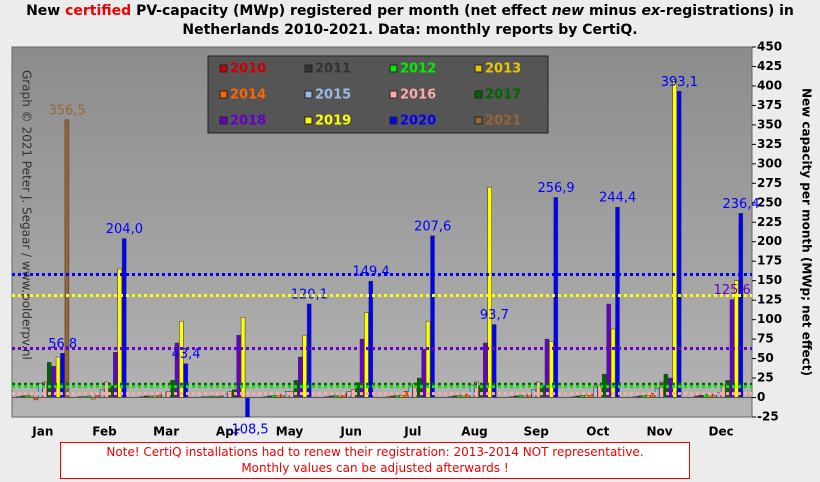 The height and width of the screenshot is (482, 820). Describe the element at coordinates (309, 294) in the screenshot. I see `data-label: 120,1` at that location.